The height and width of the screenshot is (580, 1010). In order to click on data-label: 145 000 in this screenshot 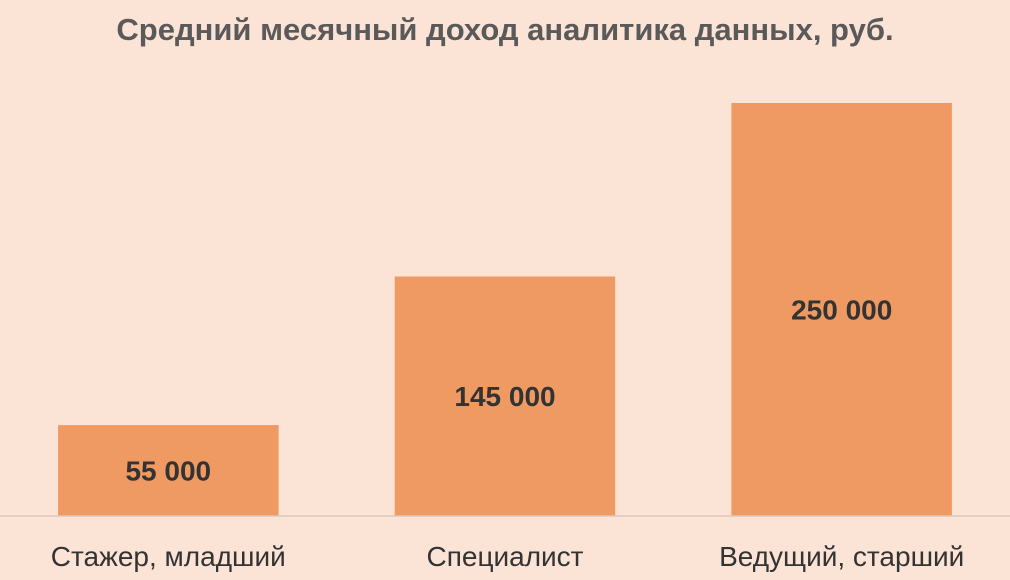, I will do `click(504, 396)`.